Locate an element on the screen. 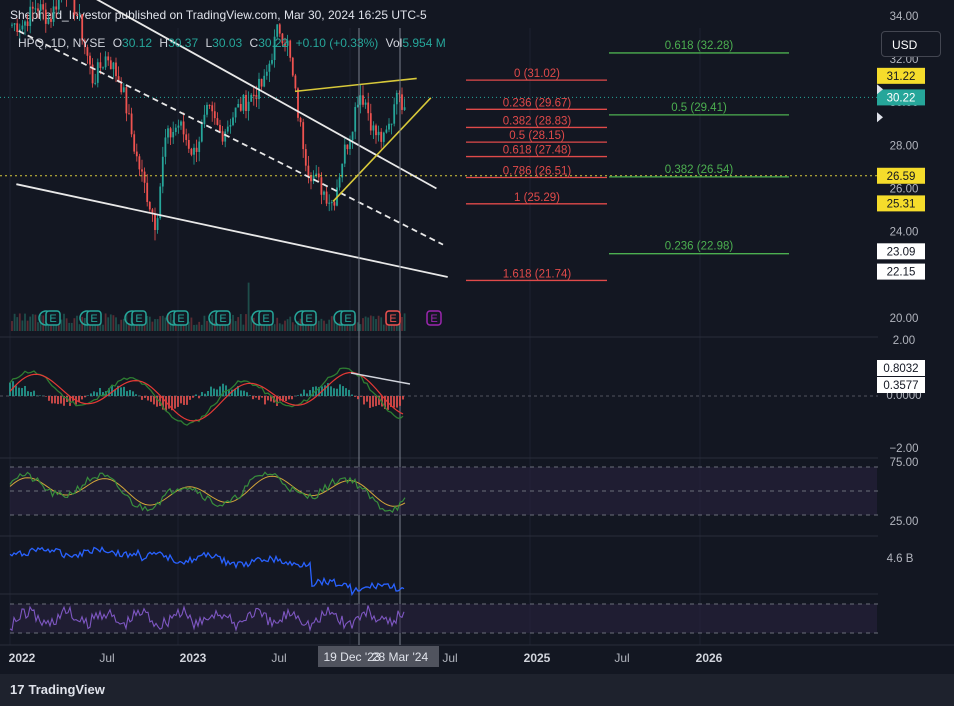 The width and height of the screenshot is (954, 706). scroll-arrow-icon is located at coordinates (880, 89).